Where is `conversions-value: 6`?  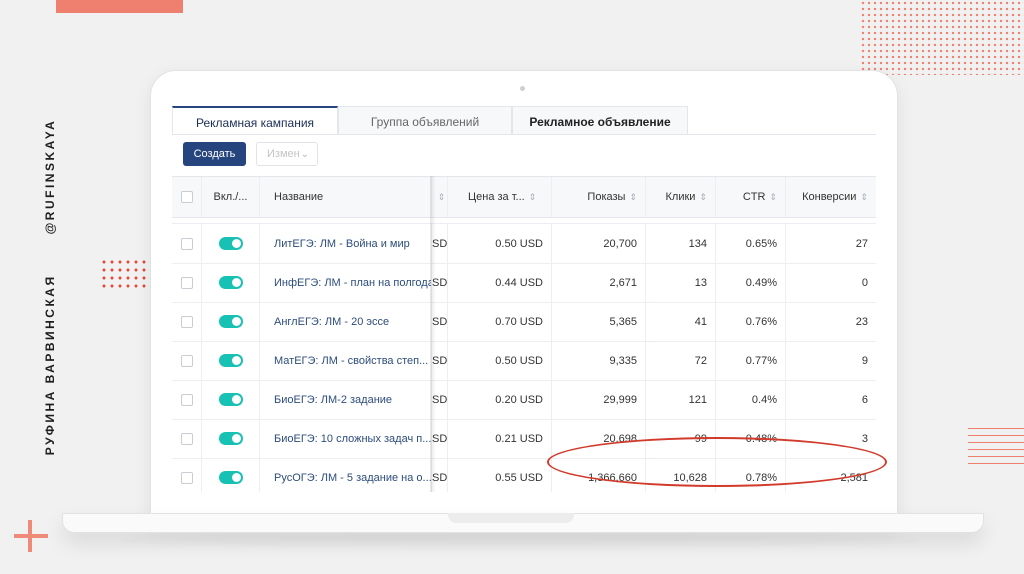 conversions-value: 6 is located at coordinates (864, 399).